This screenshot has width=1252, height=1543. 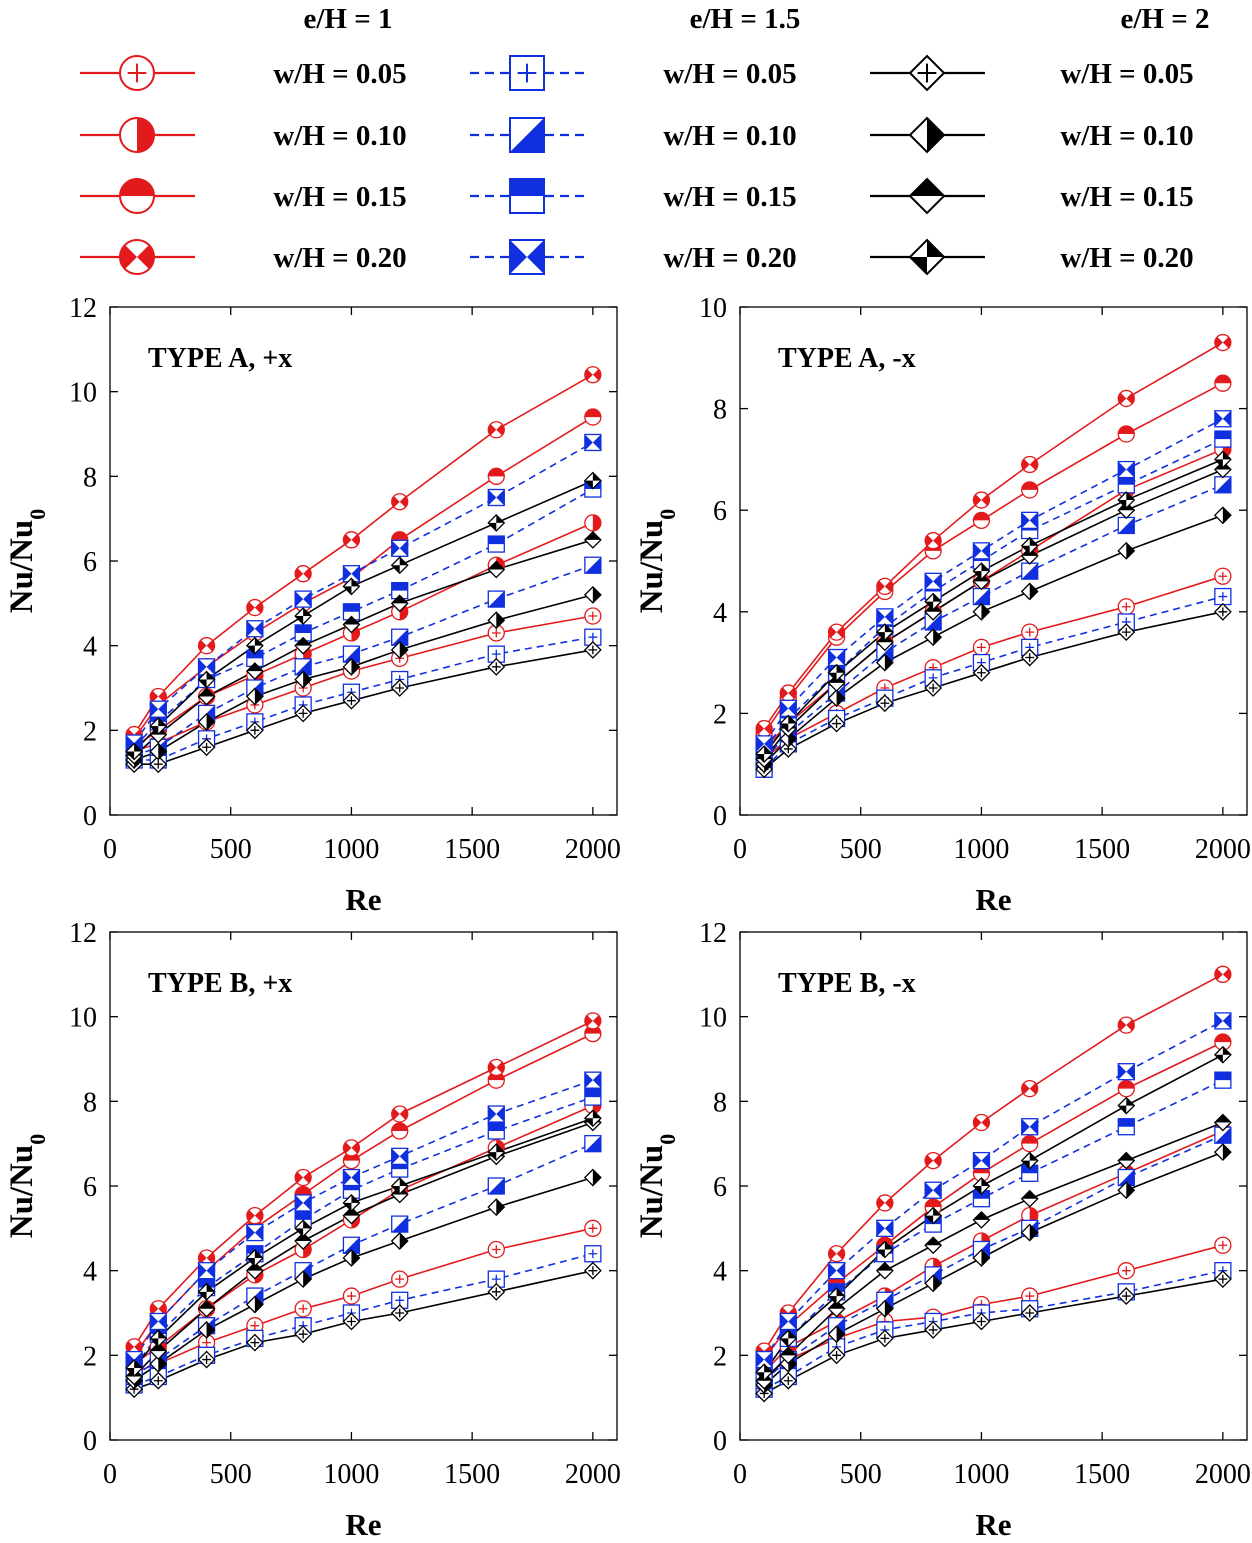 What do you see at coordinates (527, 73) in the screenshot?
I see `legend-marker-square` at bounding box center [527, 73].